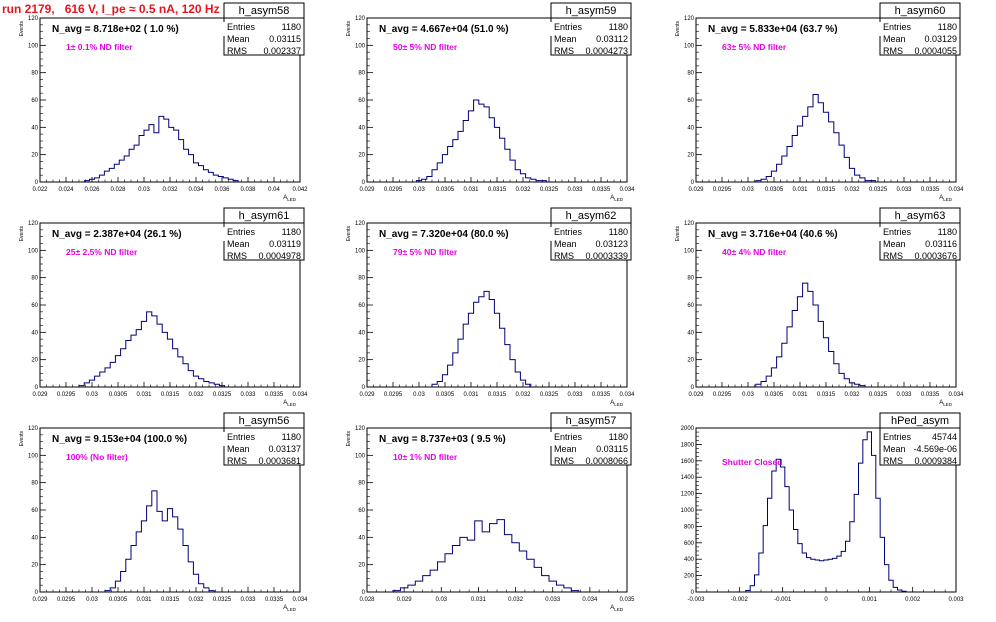  Describe the element at coordinates (274, 600) in the screenshot. I see `x-tick-label: 0.0335` at that location.